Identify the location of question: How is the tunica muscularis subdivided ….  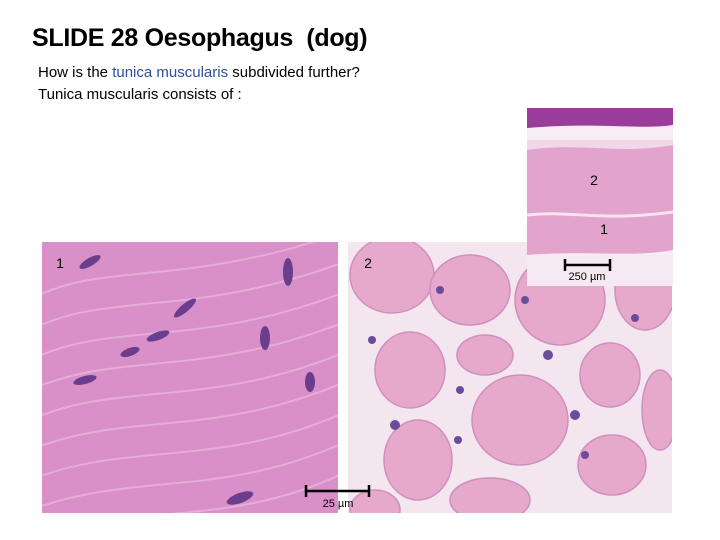
(199, 72).